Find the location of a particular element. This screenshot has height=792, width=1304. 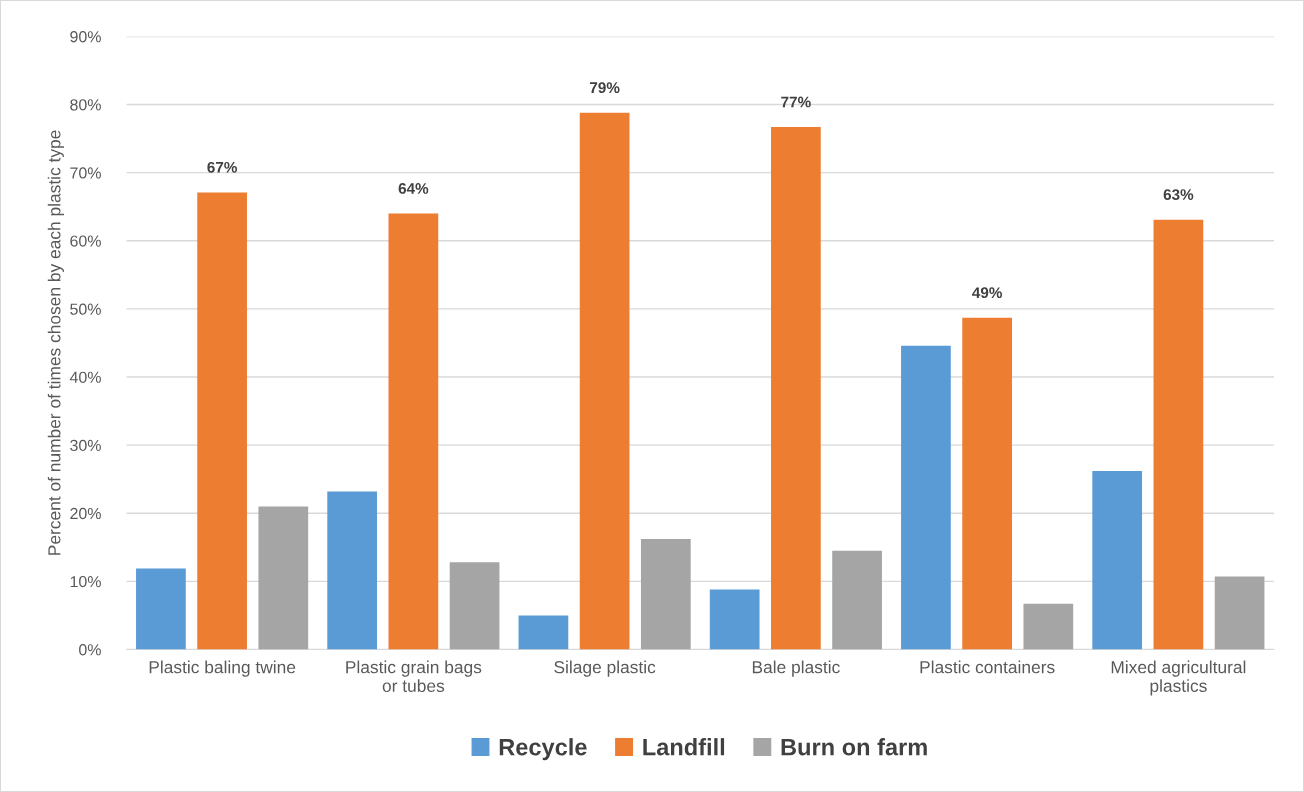

y-tick-label: 0% is located at coordinates (90, 650).